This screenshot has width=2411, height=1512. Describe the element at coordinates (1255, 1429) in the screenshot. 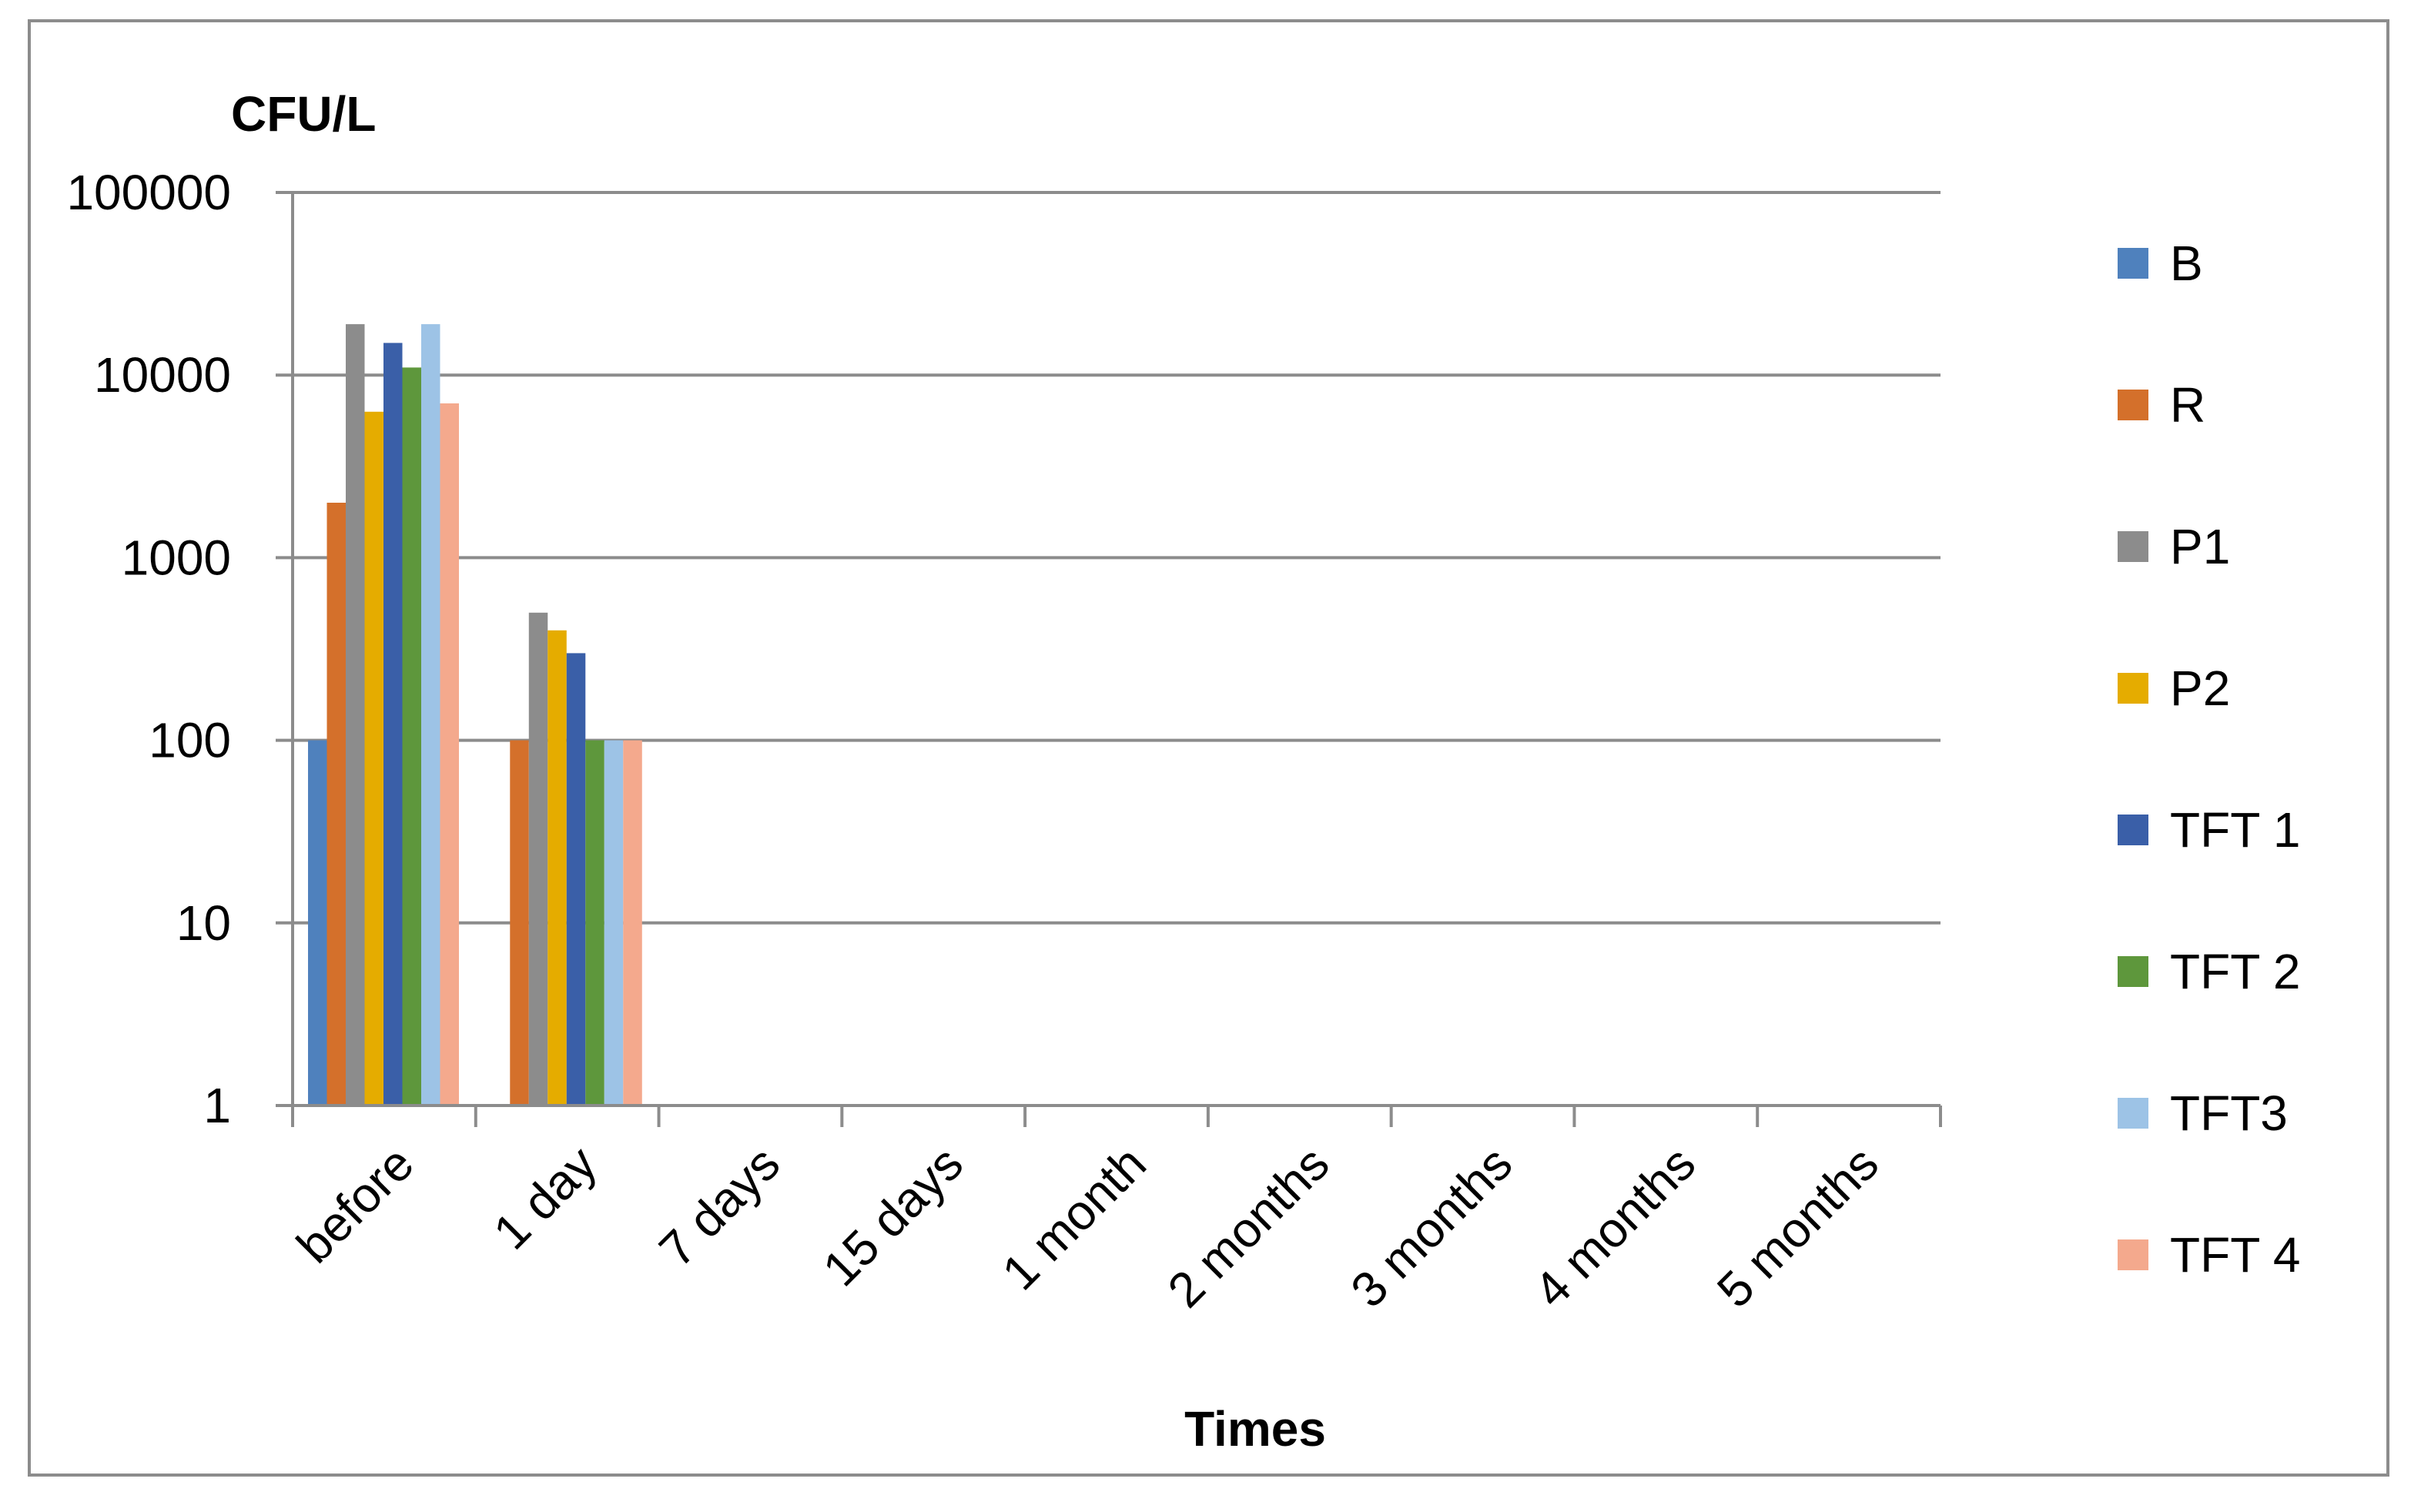

I see `x-axis-title: Times` at that location.